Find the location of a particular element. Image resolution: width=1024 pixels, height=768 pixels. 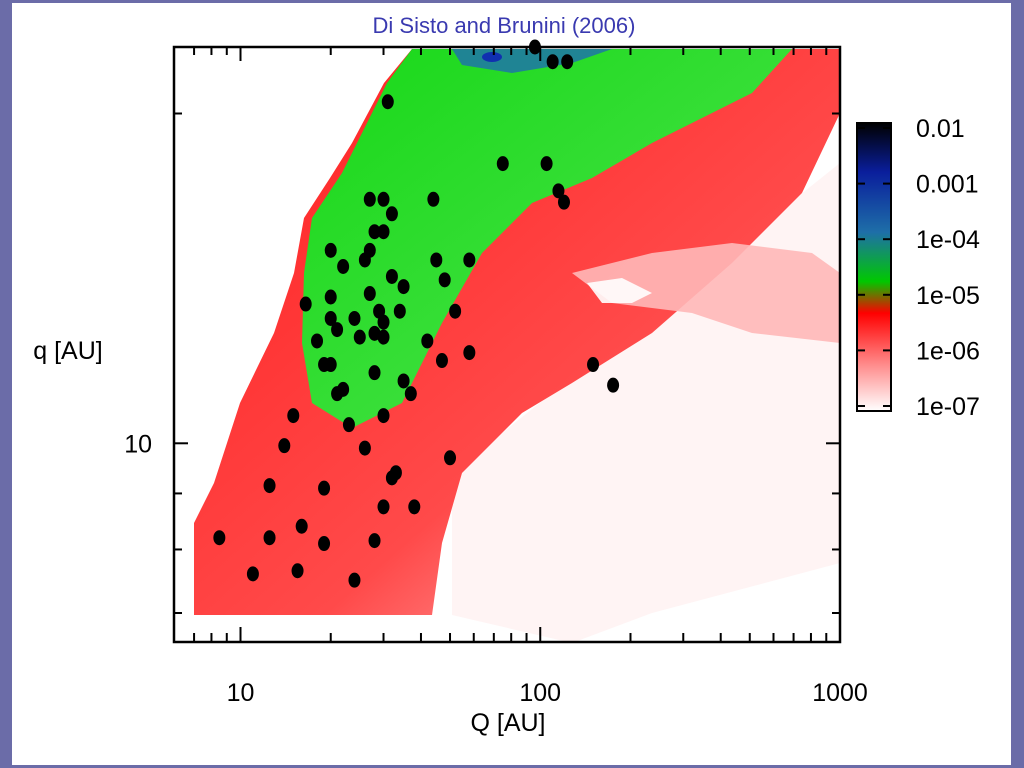

y-axis-tick-labels: 10 is located at coordinates (138, 444).